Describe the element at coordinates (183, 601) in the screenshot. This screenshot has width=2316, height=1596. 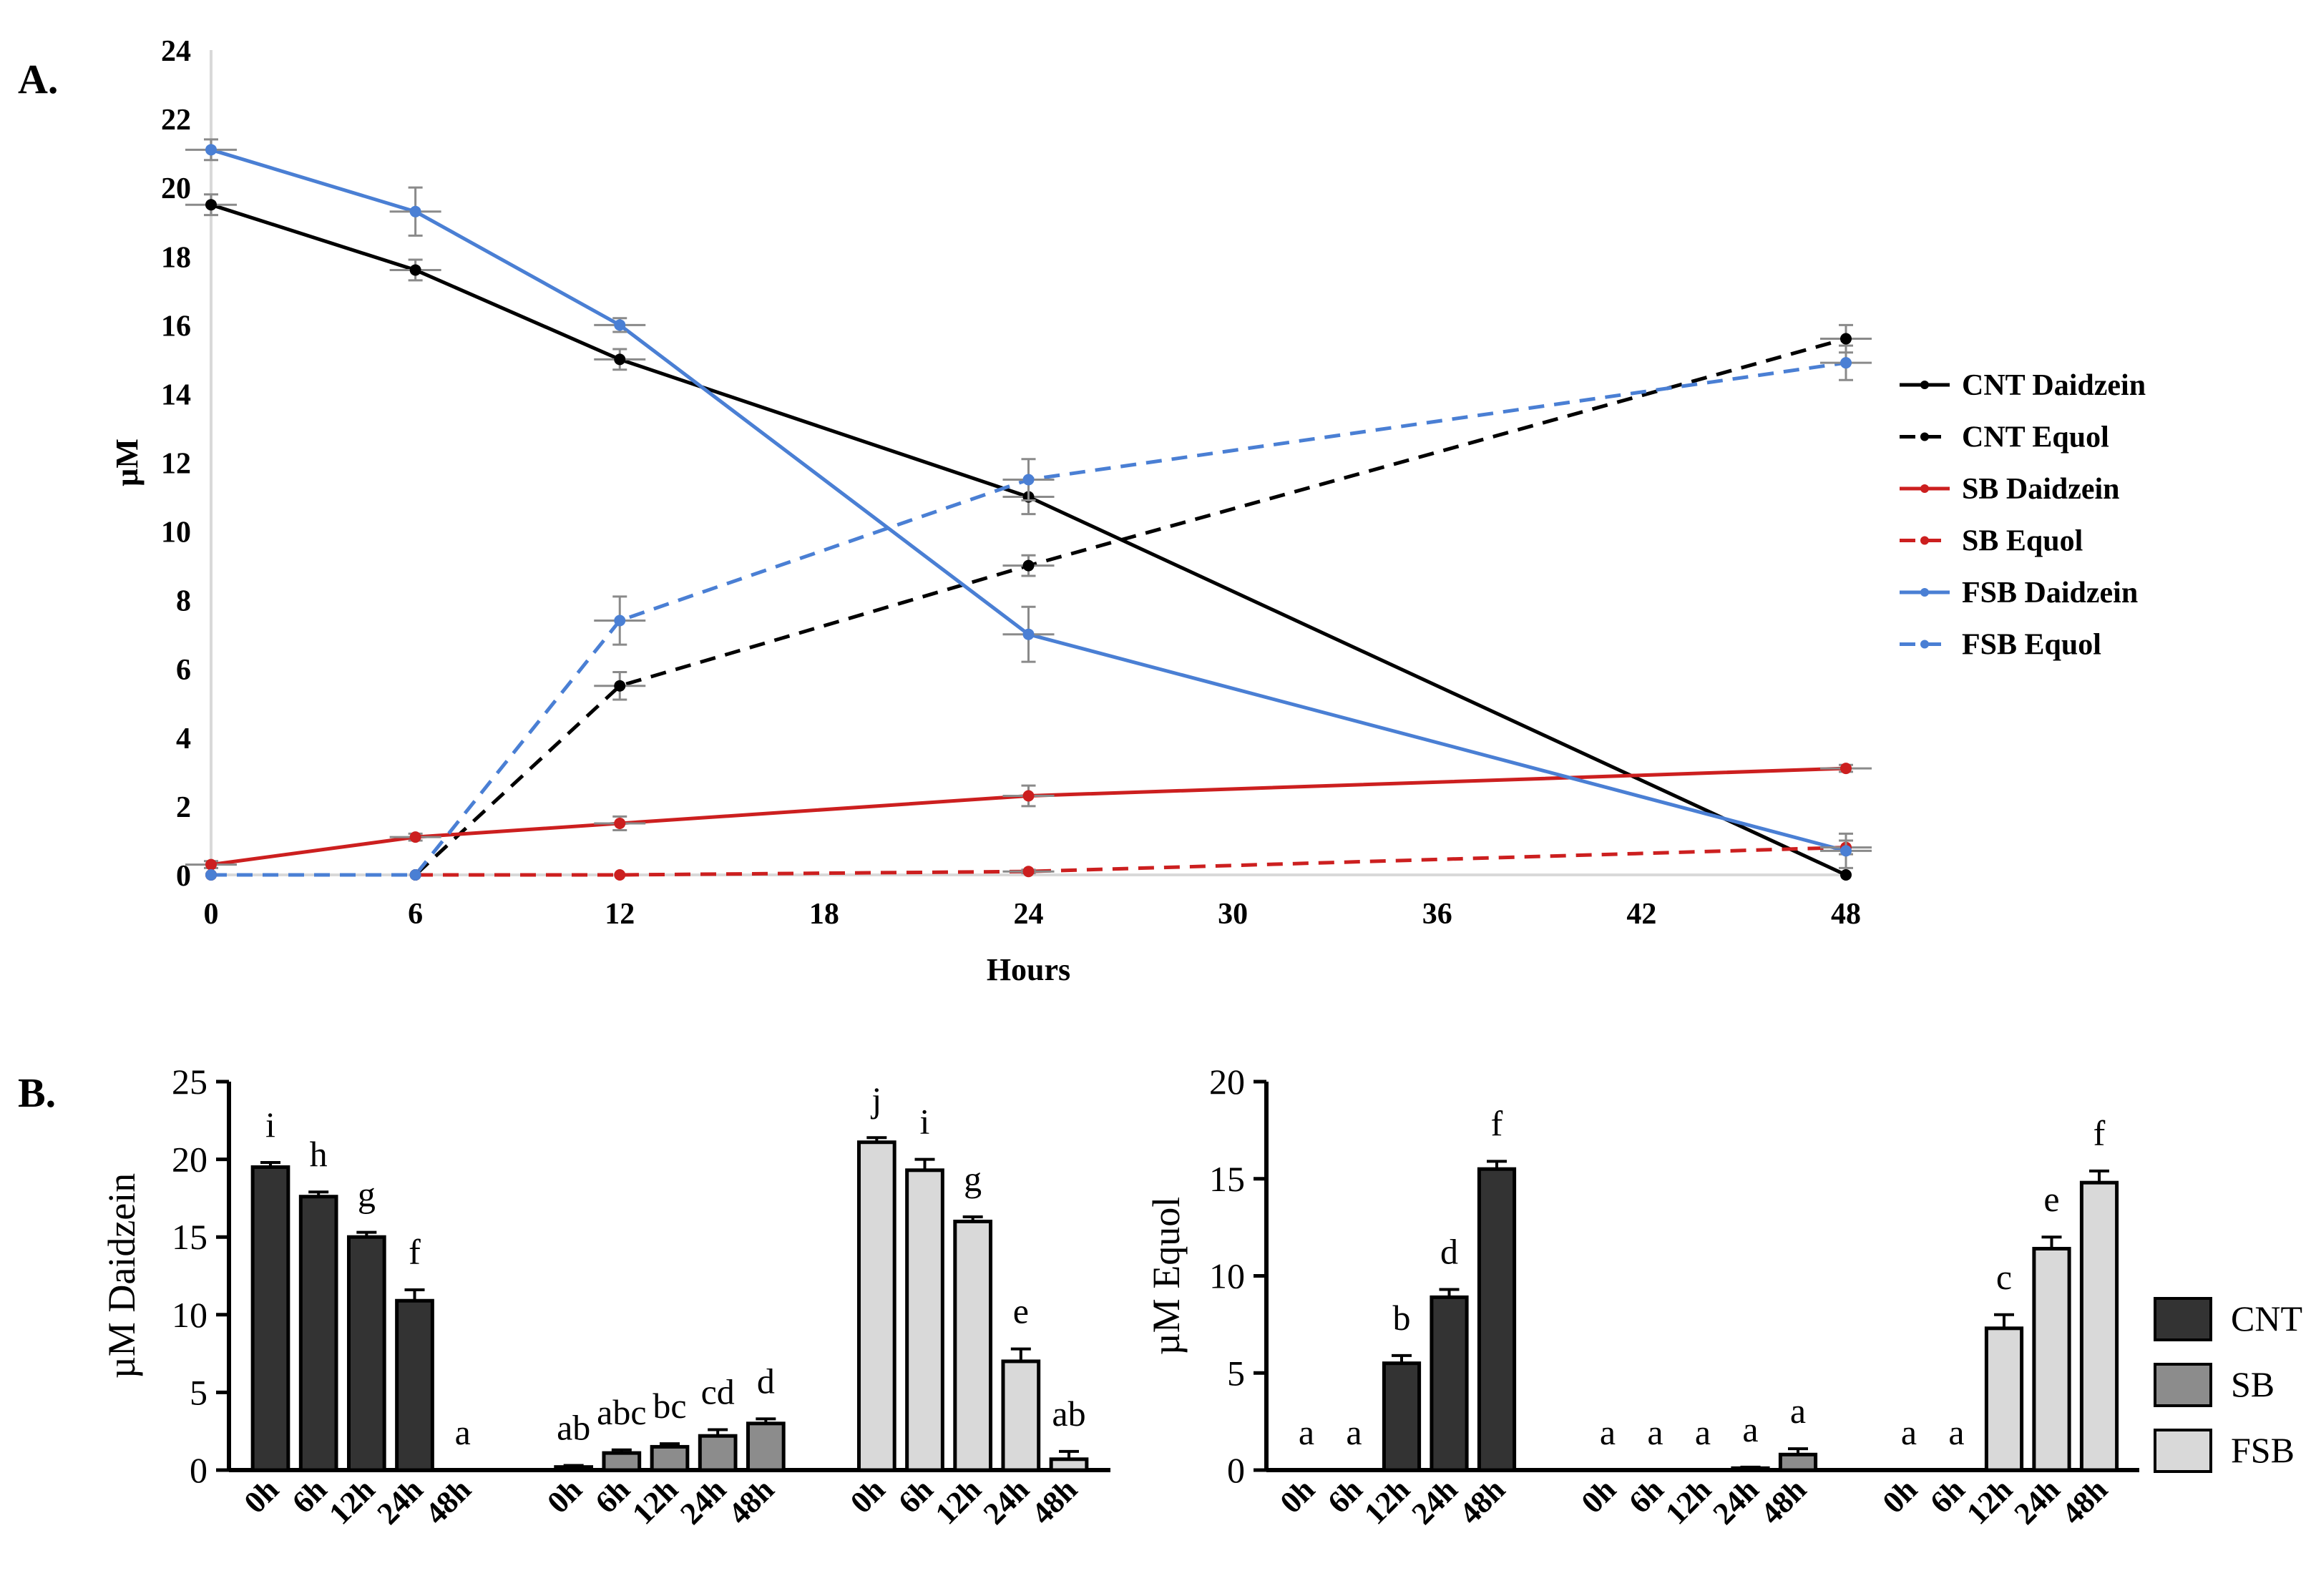
I see `y-tick-label: 8` at that location.